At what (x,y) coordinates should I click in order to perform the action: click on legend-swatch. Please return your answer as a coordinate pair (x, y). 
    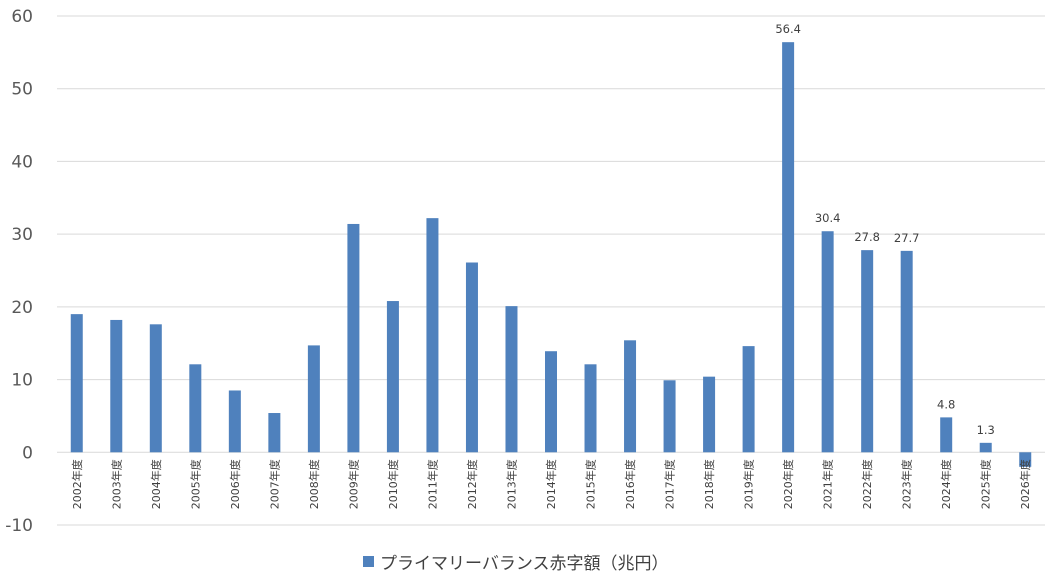
    Looking at the image, I should click on (368, 561).